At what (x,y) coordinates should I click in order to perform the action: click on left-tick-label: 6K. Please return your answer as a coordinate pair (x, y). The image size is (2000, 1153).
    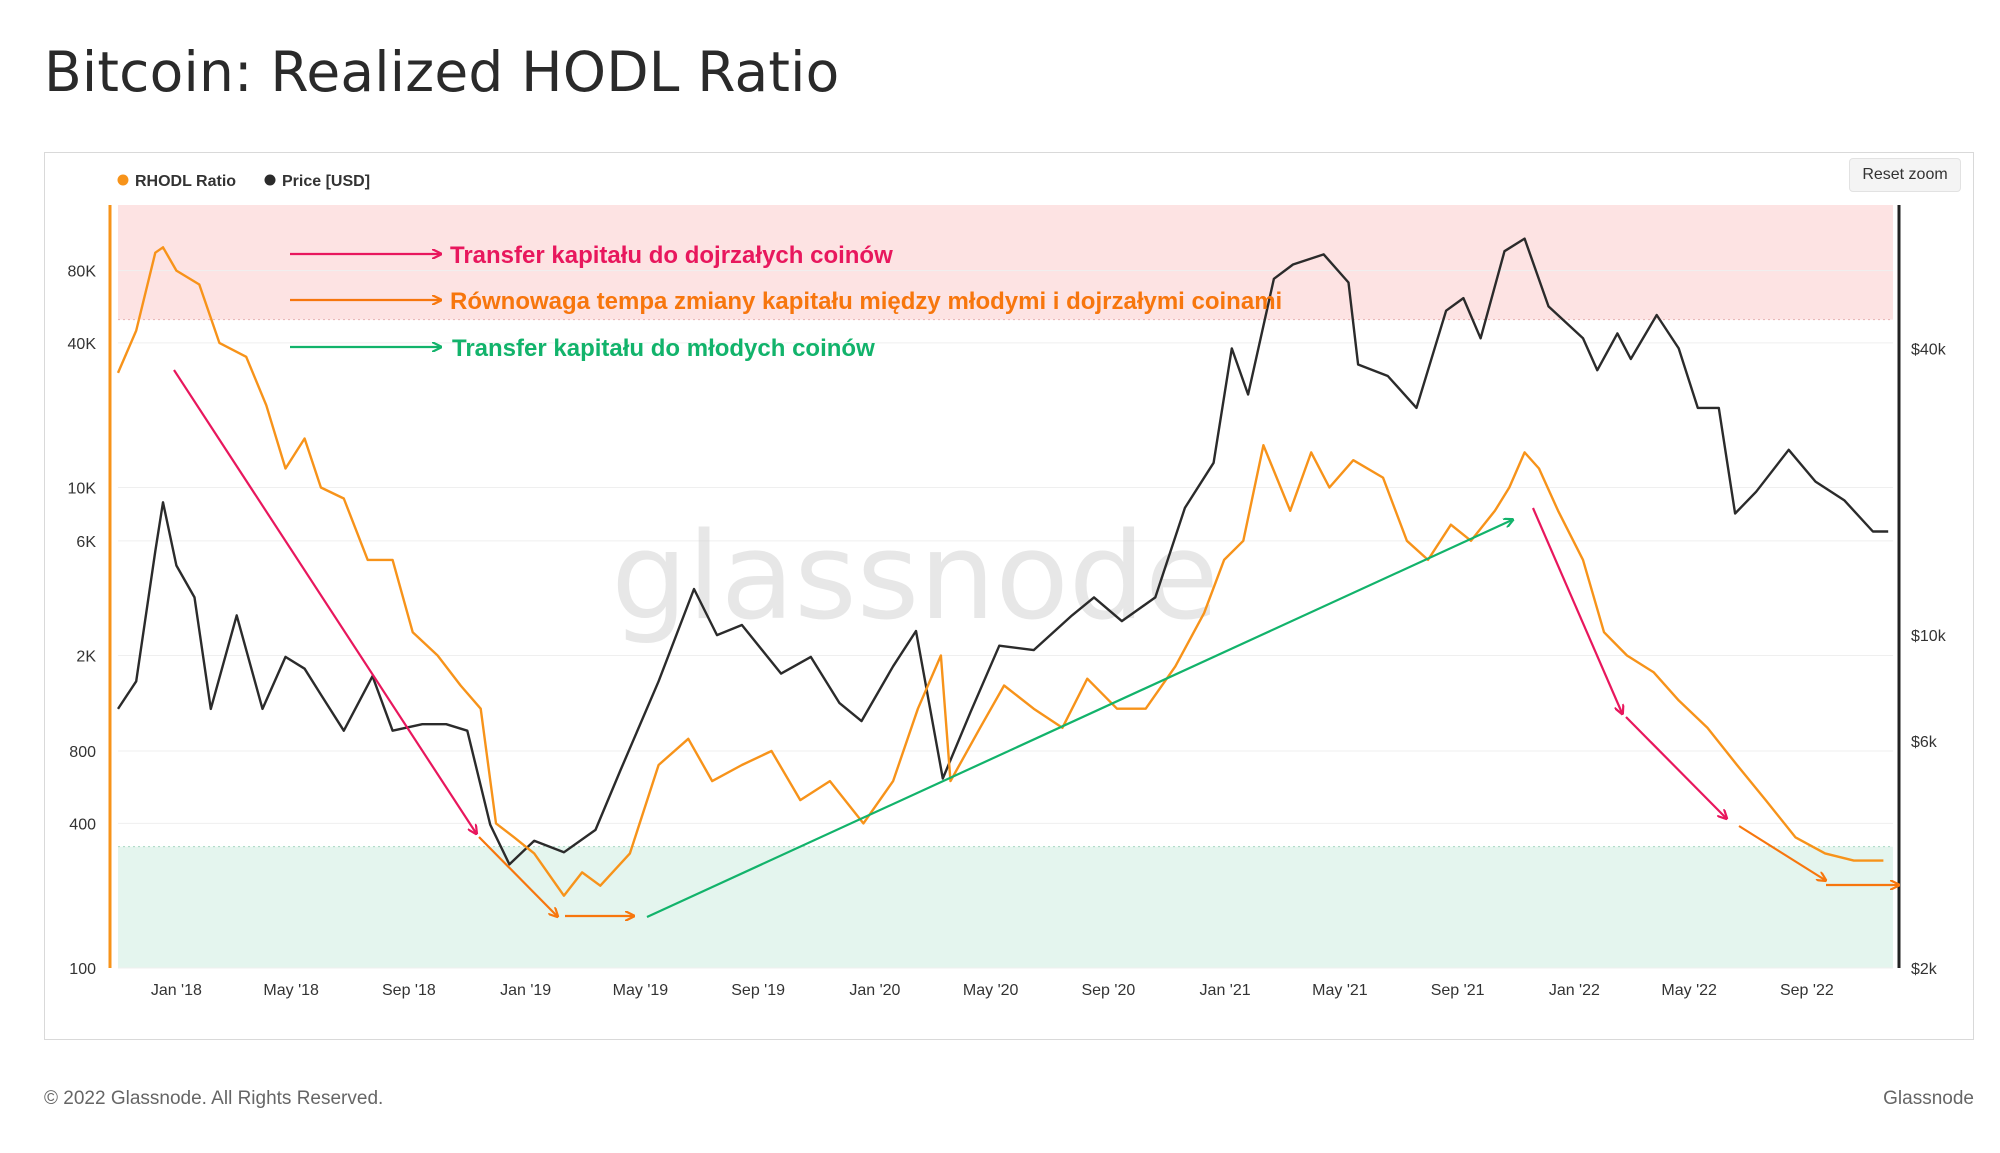
    Looking at the image, I should click on (86, 542).